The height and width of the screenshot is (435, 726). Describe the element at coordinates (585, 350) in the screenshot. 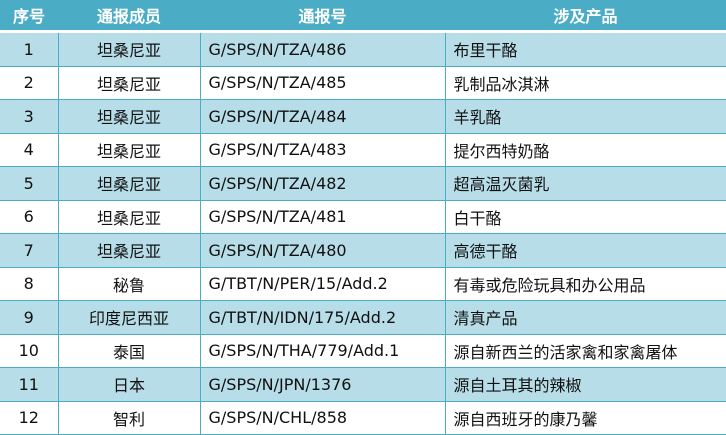

I see `cell-product: 源自新西兰的活家禽和家禽屠体` at that location.